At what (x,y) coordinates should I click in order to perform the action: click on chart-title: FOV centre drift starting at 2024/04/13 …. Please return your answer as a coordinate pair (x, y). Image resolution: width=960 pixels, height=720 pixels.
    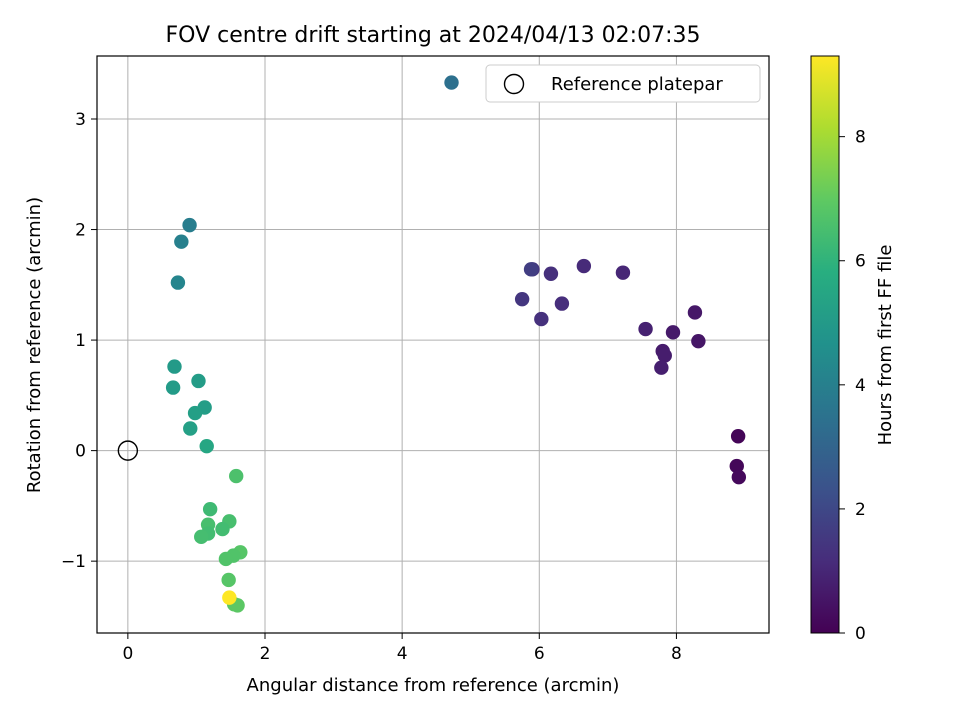
    Looking at the image, I should click on (433, 35).